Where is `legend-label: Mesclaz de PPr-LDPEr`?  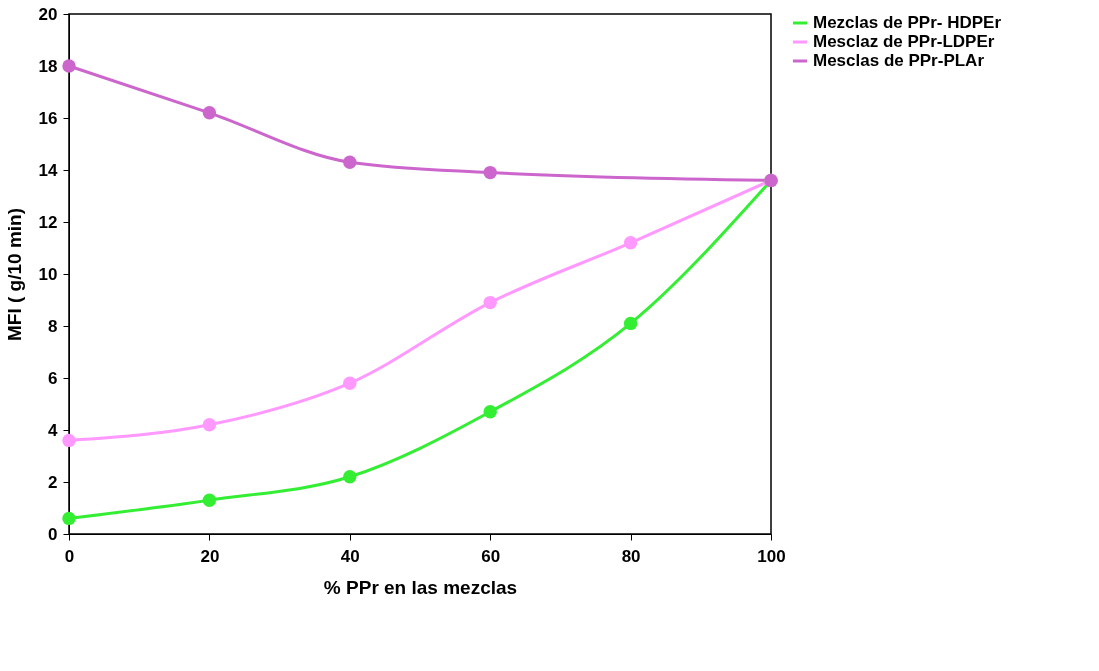 legend-label: Mesclaz de PPr-LDPEr is located at coordinates (904, 41).